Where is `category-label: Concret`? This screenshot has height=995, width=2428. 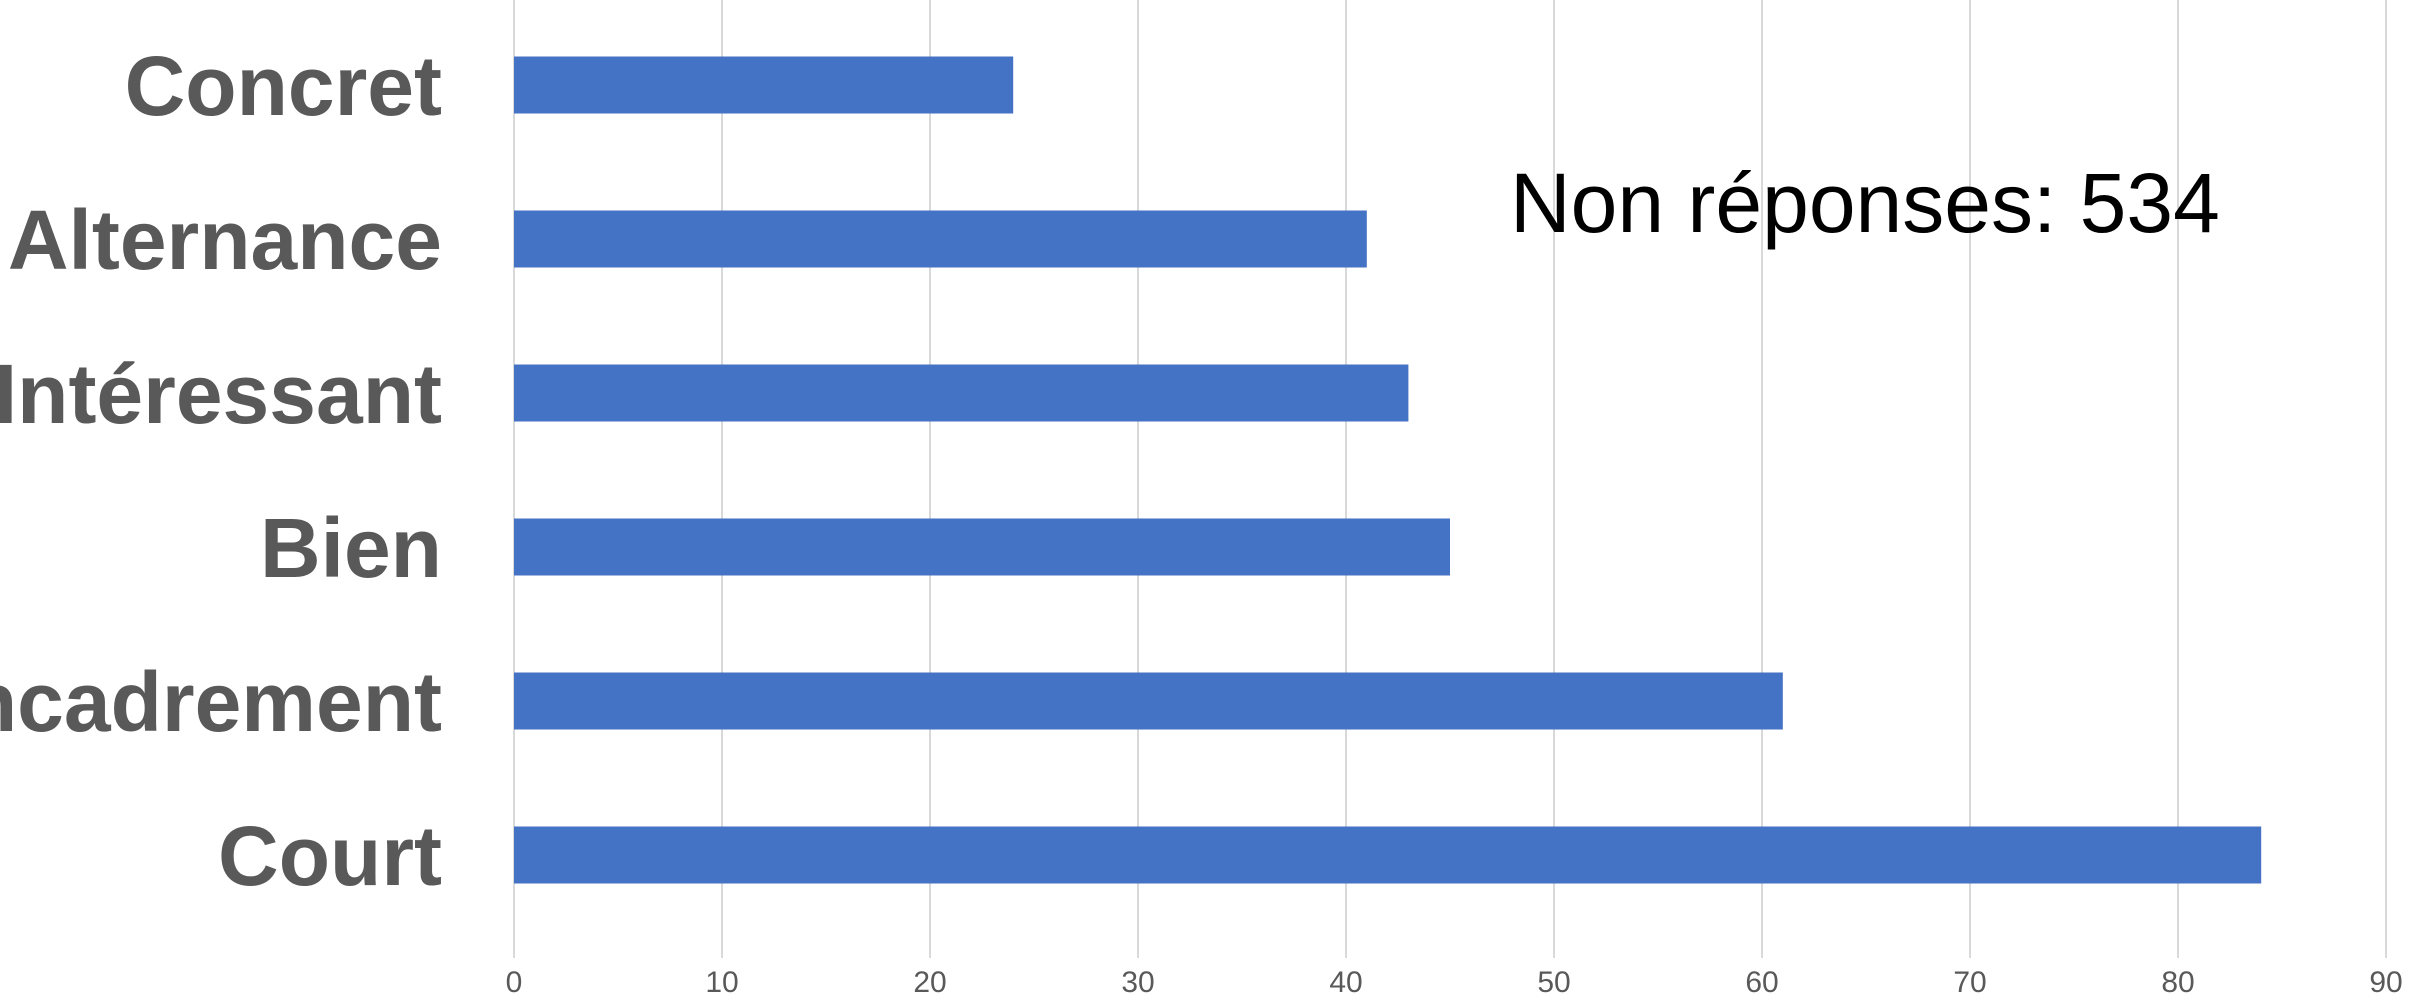
category-label: Concret is located at coordinates (283, 86).